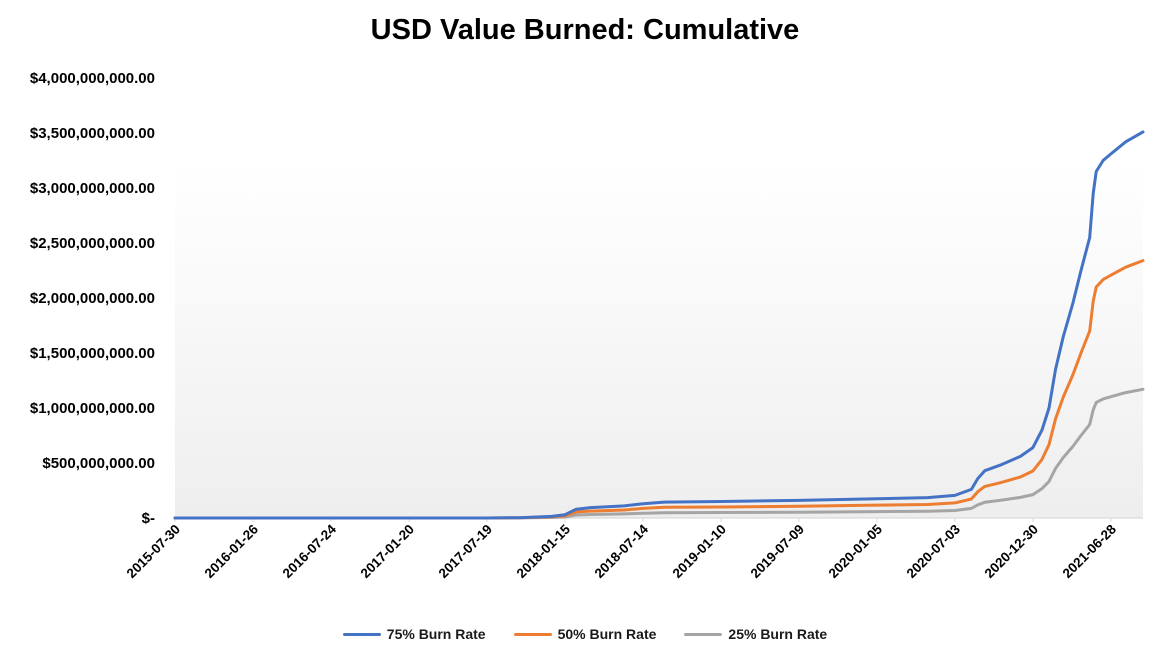 This screenshot has width=1170, height=660. Describe the element at coordinates (92, 133) in the screenshot. I see `y-tick-label: $3,500,000,000.00` at that location.